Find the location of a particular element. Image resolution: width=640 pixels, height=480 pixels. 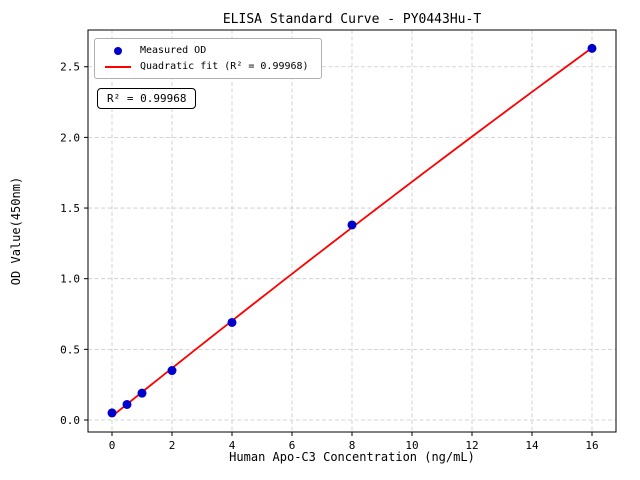

svg-text: 1.0 is located at coordinates (70, 279).